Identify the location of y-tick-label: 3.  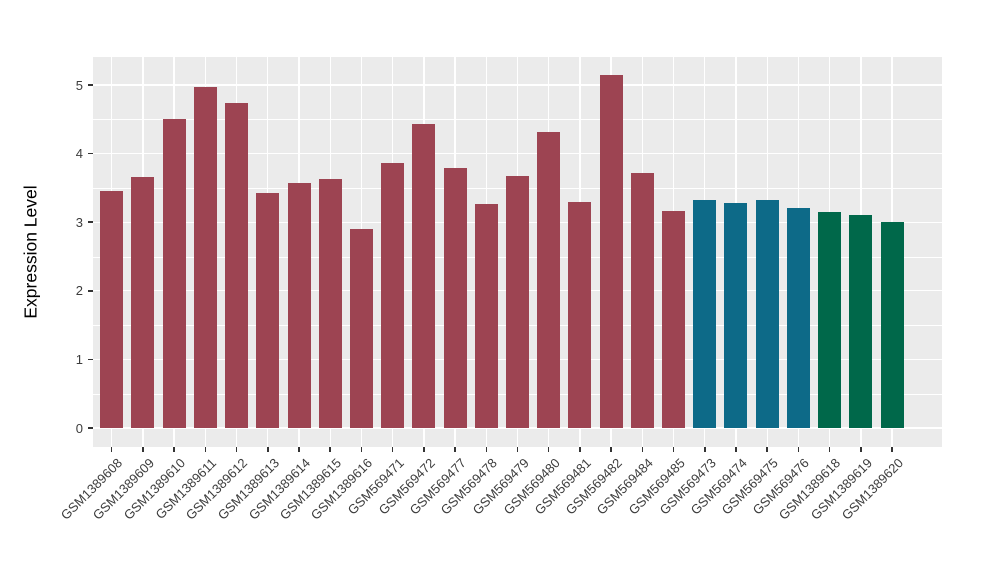
(79, 222).